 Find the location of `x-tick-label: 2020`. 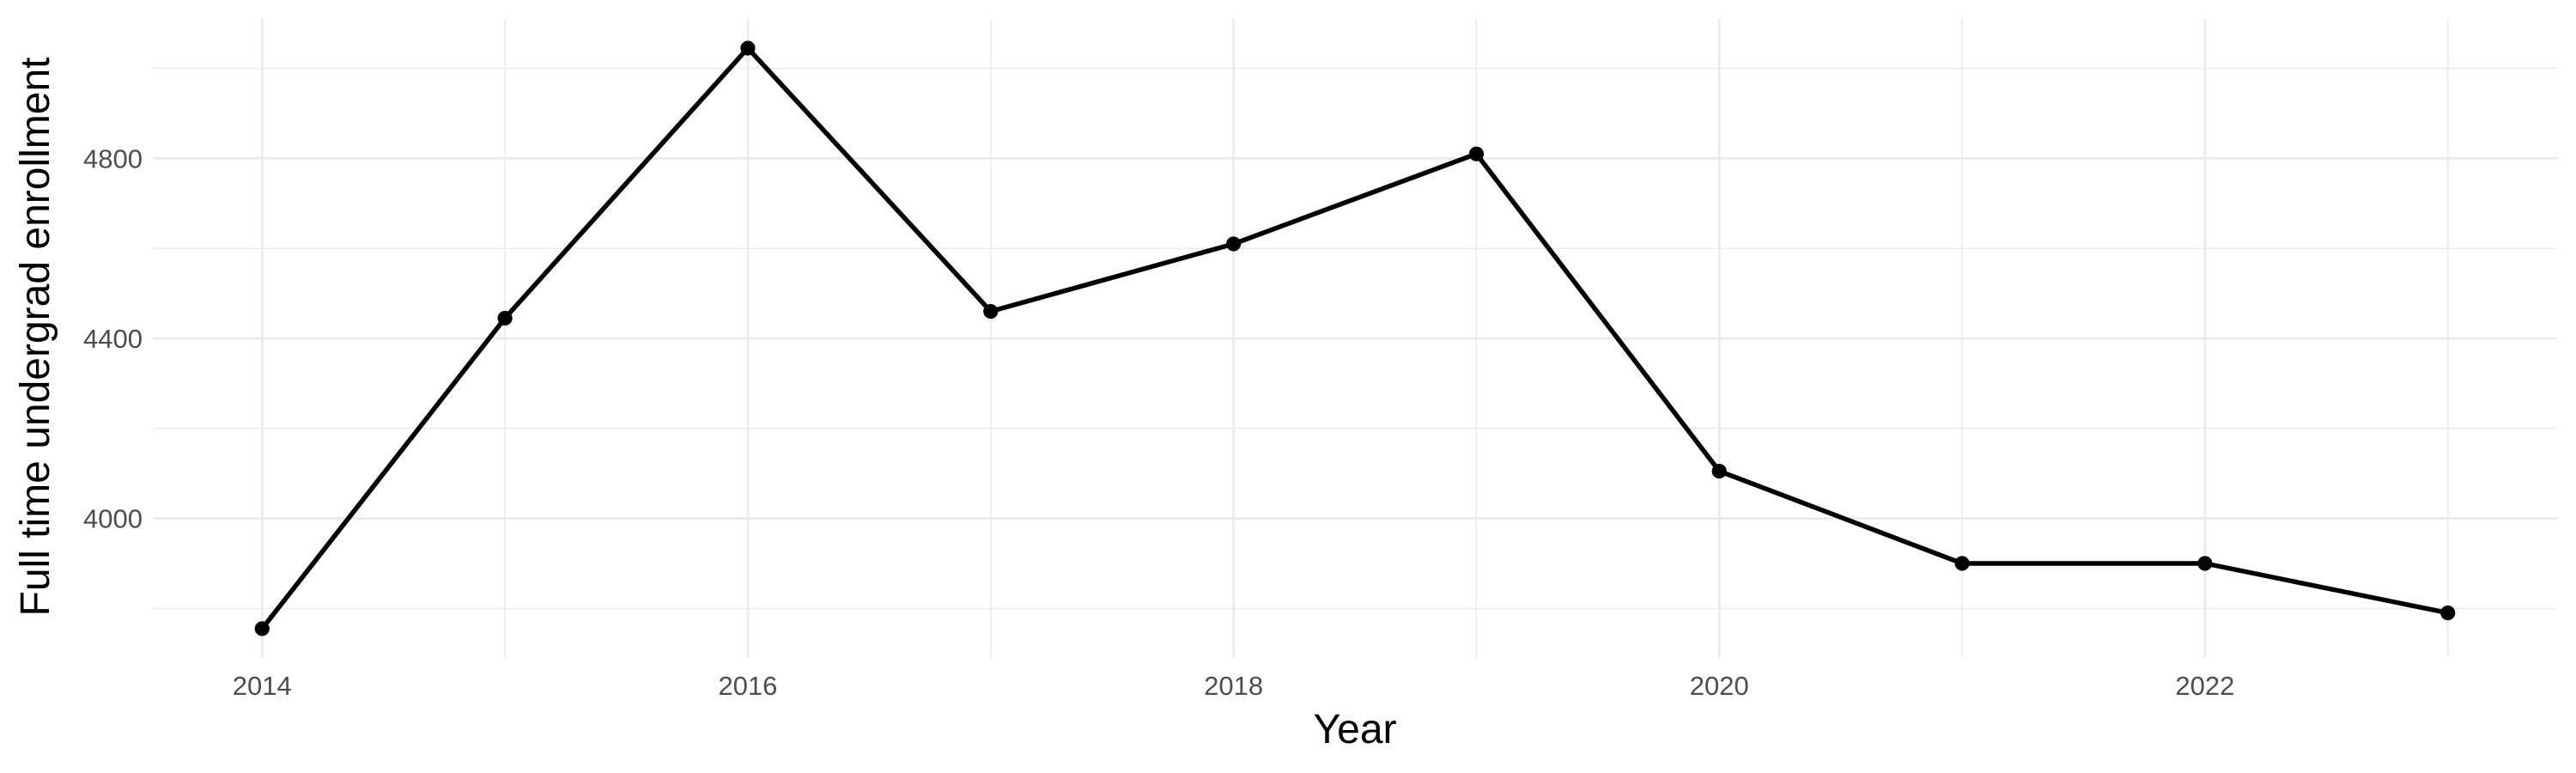

x-tick-label: 2020 is located at coordinates (1719, 686).